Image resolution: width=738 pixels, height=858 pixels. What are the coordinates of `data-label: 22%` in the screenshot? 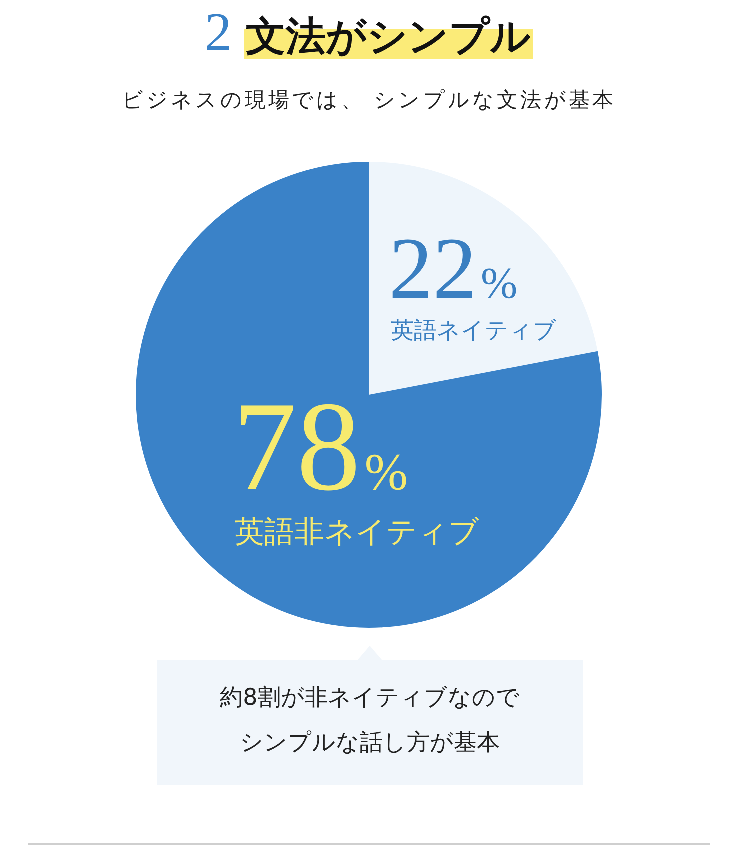 It's located at (453, 269).